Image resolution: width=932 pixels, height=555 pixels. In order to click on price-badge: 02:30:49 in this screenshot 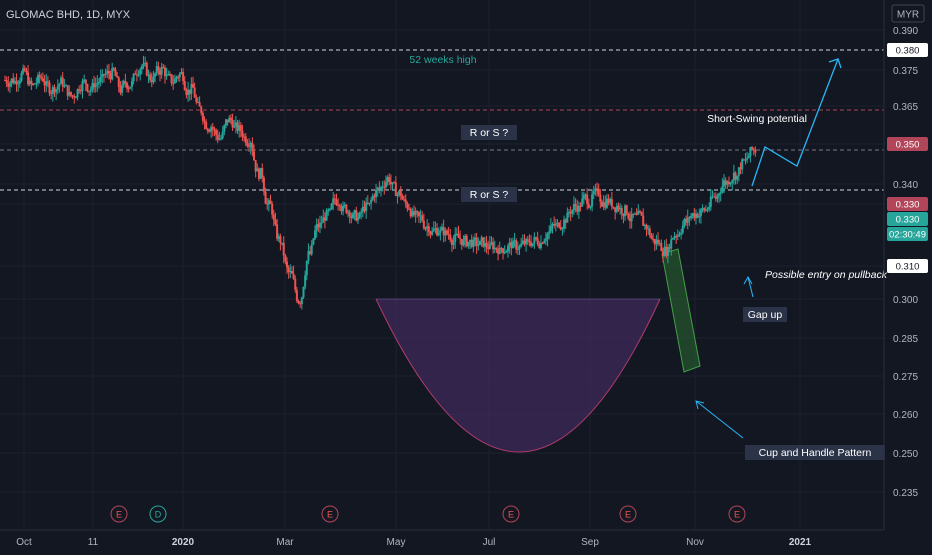, I will do `click(907, 234)`.